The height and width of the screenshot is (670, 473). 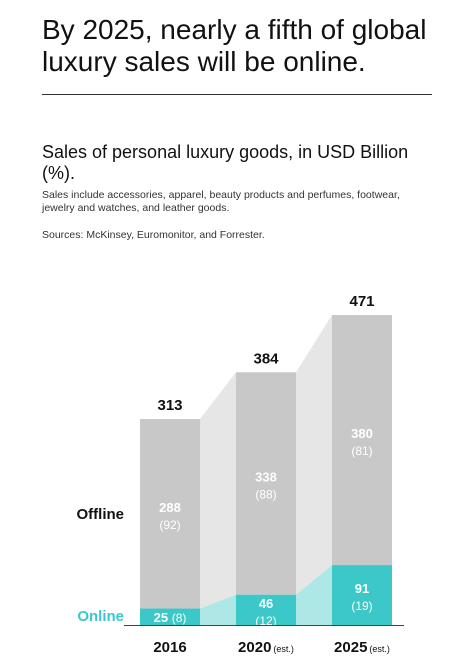 What do you see at coordinates (100, 616) in the screenshot?
I see `legend-online: Online` at bounding box center [100, 616].